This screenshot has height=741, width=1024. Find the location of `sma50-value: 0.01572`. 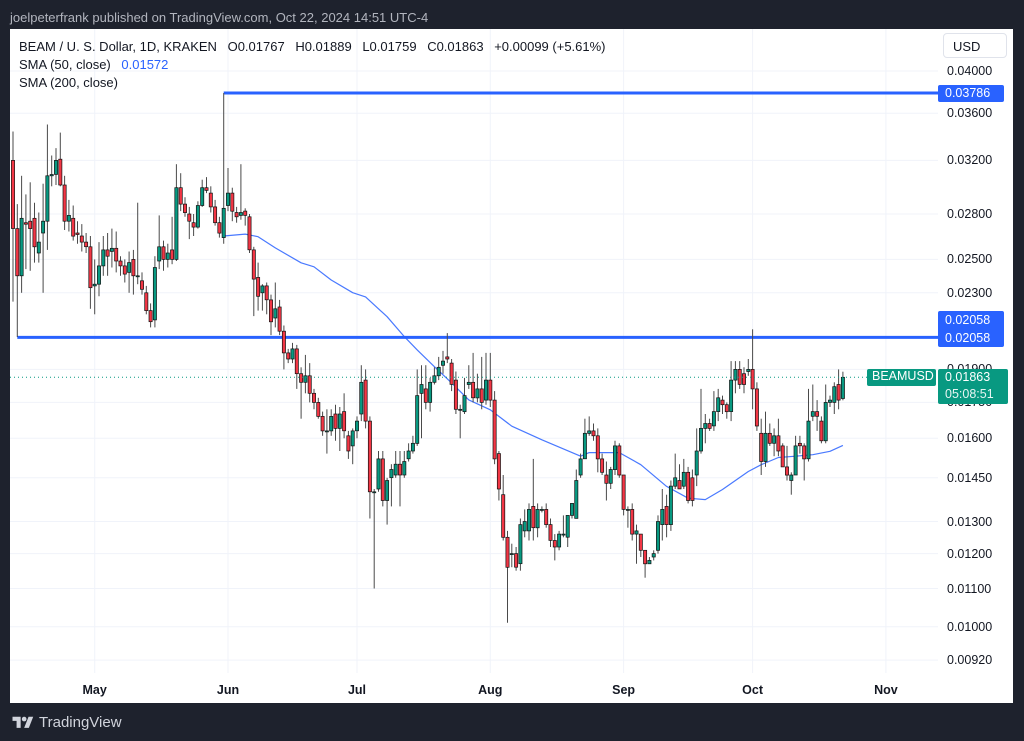

sma50-value: 0.01572 is located at coordinates (145, 64).